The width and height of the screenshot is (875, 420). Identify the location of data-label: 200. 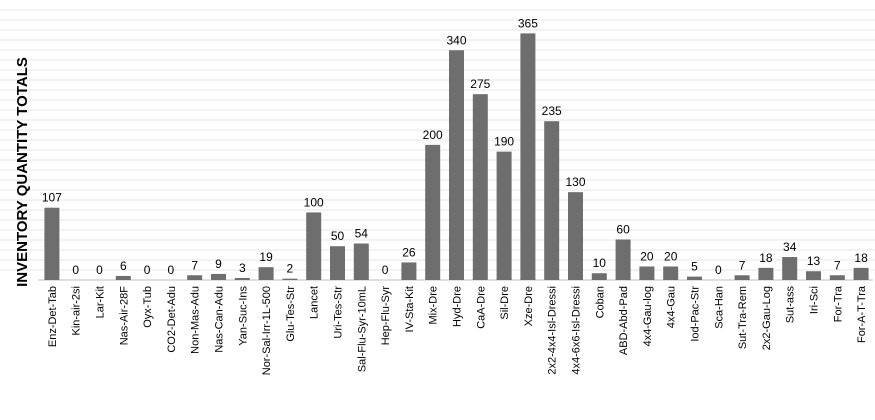
(433, 135).